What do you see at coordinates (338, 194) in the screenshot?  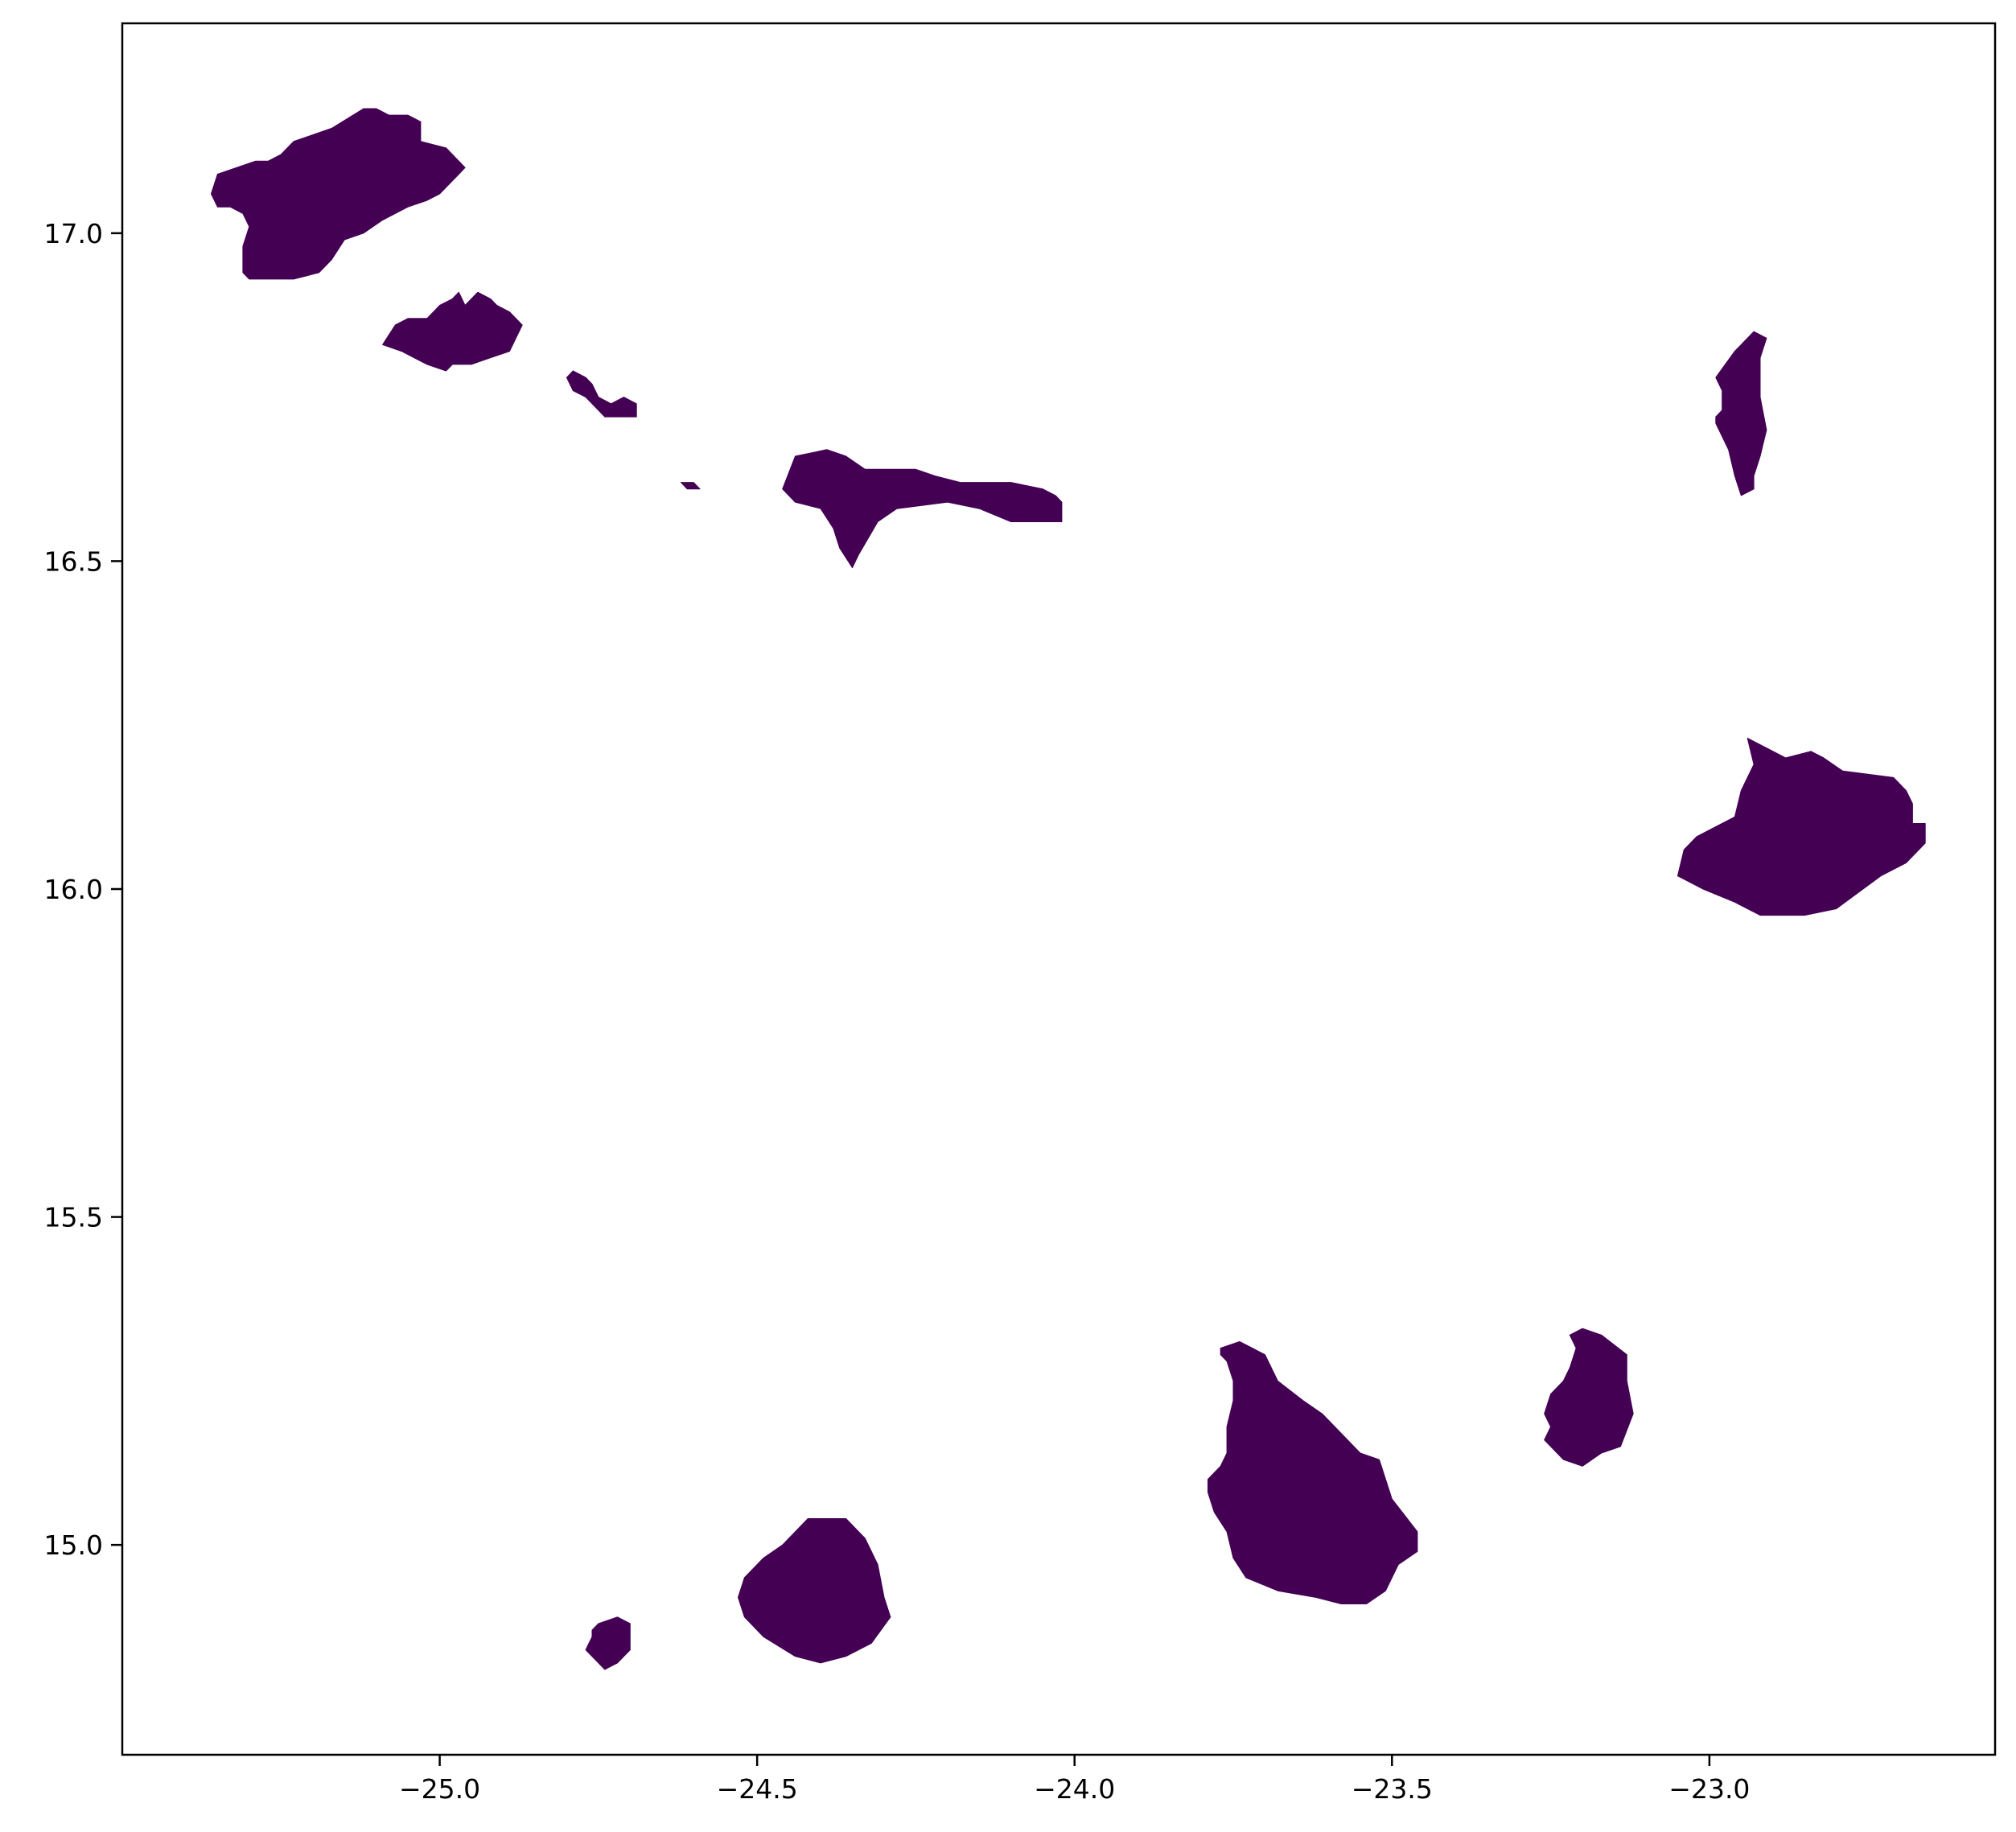 I see `island-santo-antao` at bounding box center [338, 194].